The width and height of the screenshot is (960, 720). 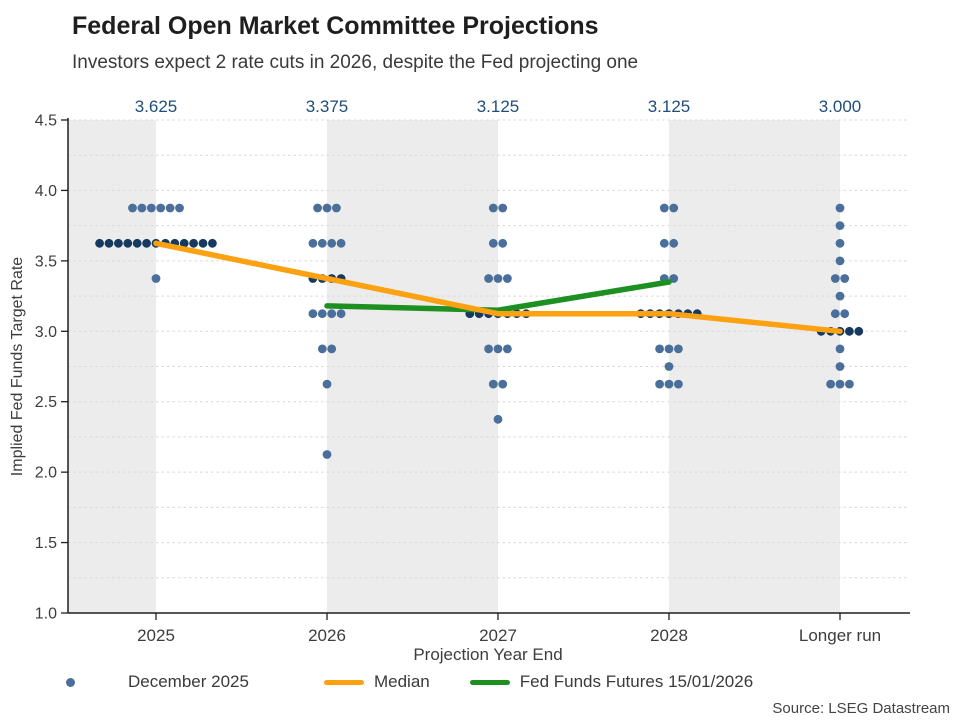 What do you see at coordinates (17, 366) in the screenshot?
I see `y-axis-title: Implied Fed Funds Target Rate` at bounding box center [17, 366].